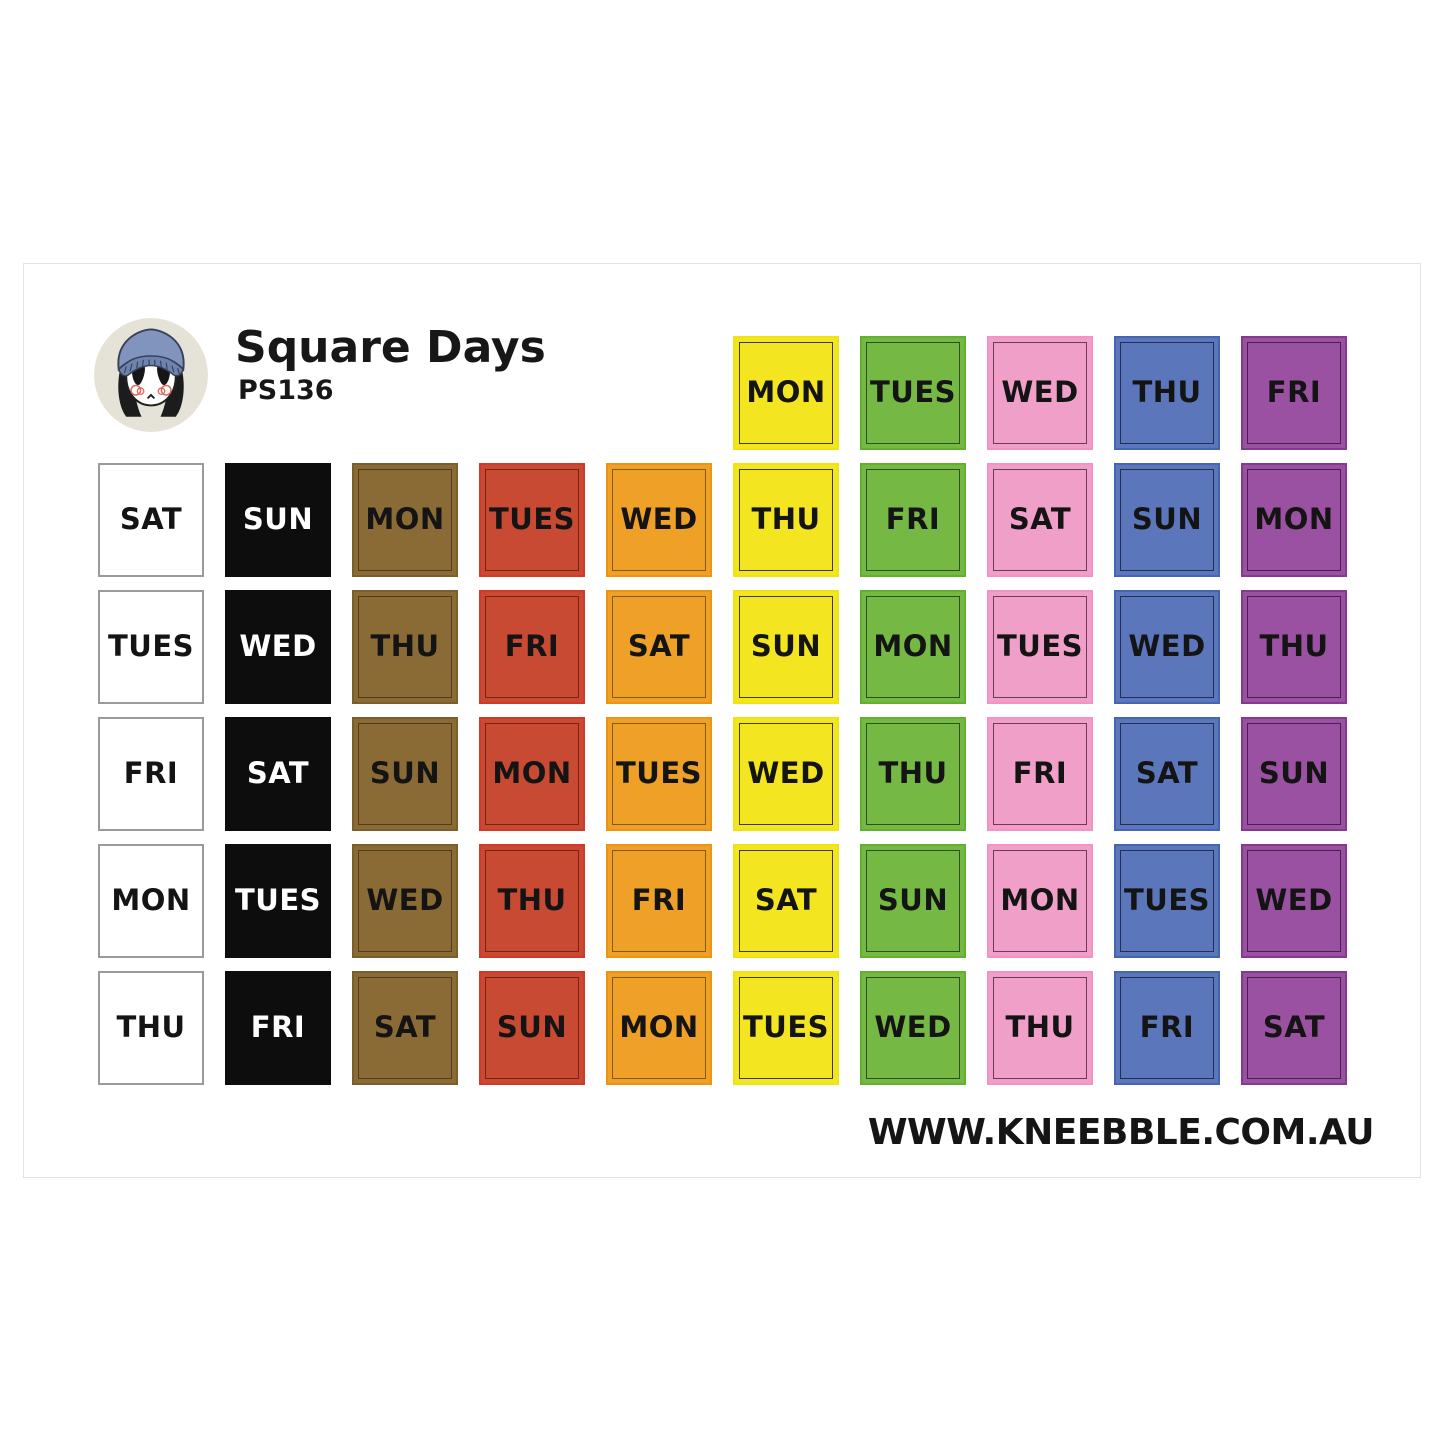  I want to click on day-sticker-blue-tues: TUES, so click(1167, 901).